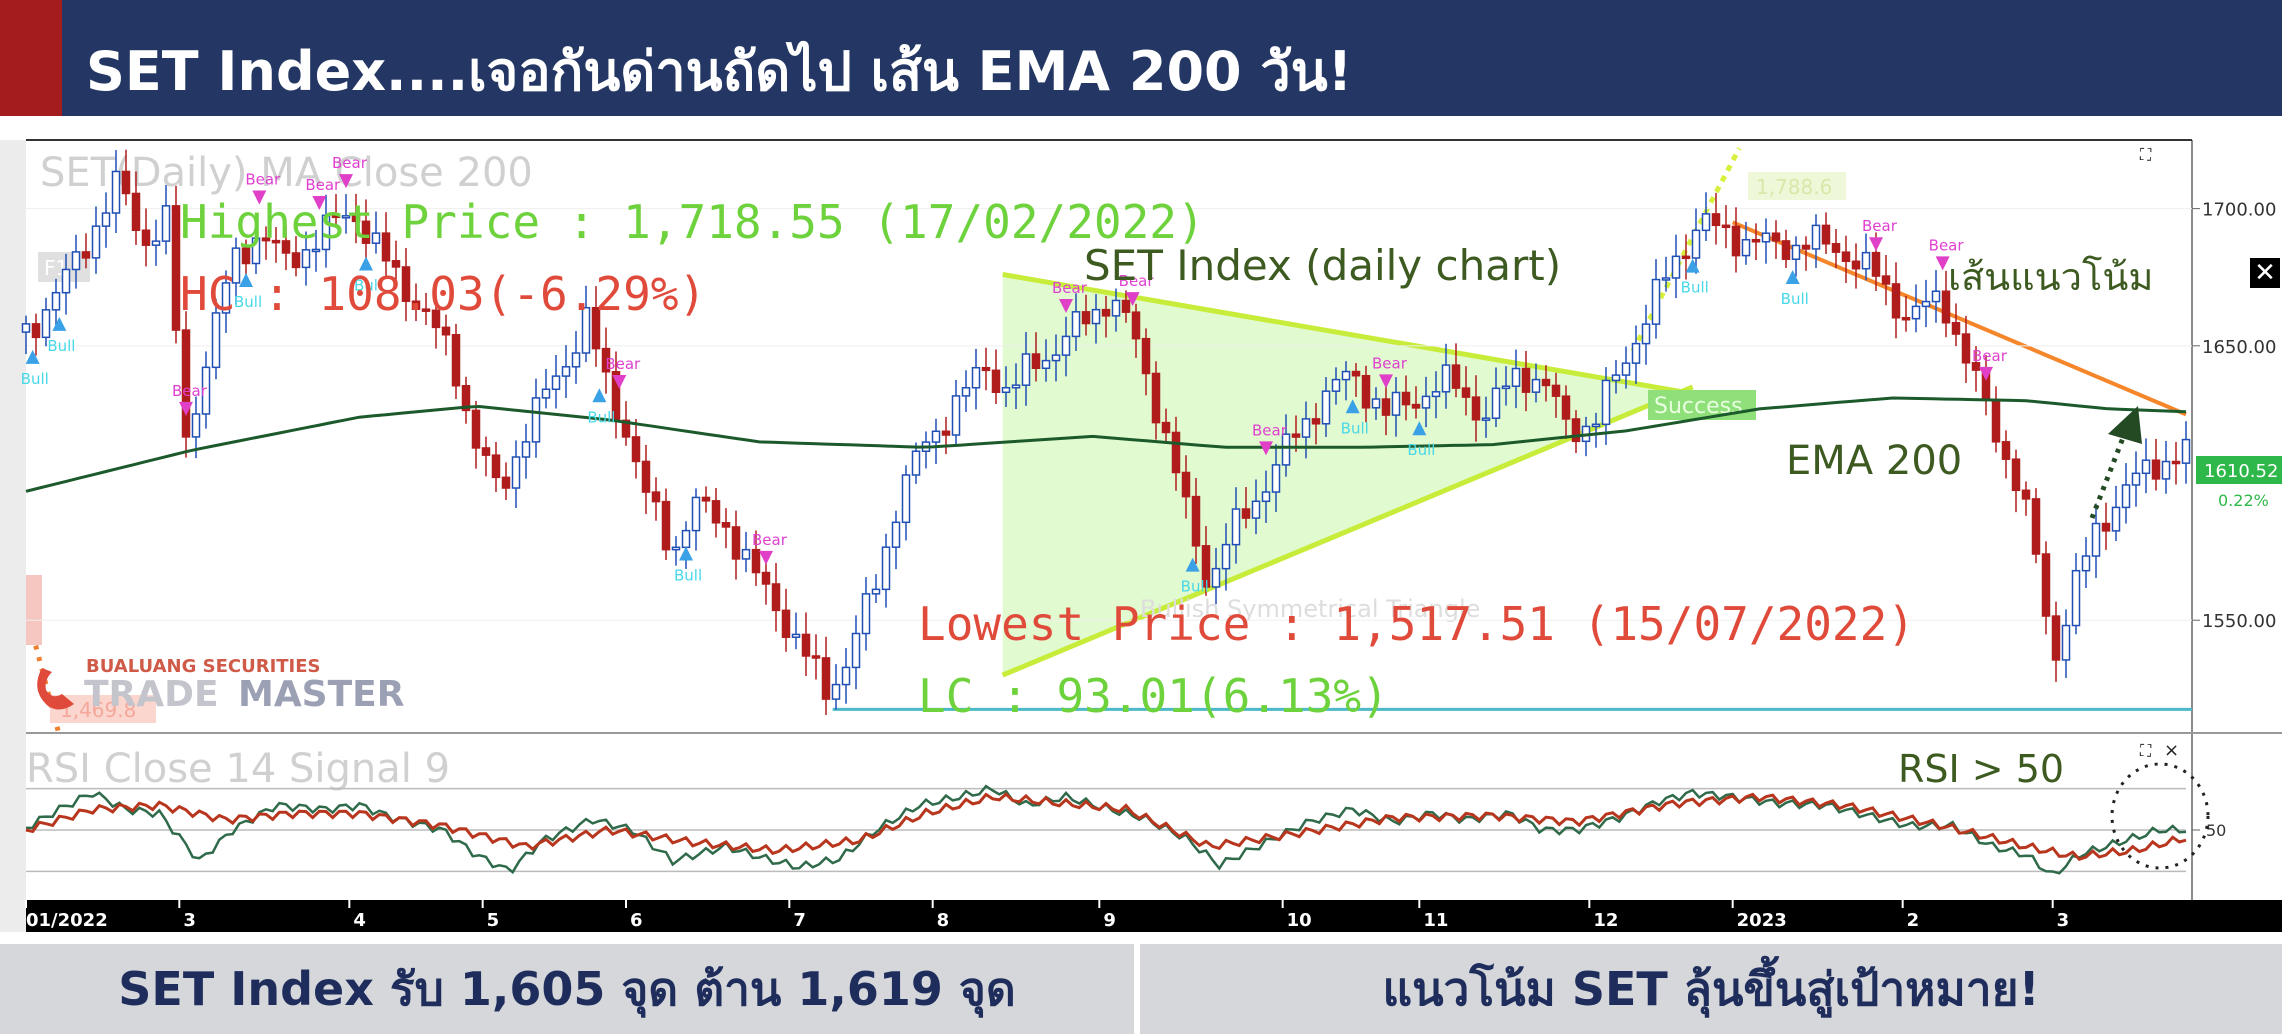  I want to click on time-tick-label: 11, so click(1435, 920).